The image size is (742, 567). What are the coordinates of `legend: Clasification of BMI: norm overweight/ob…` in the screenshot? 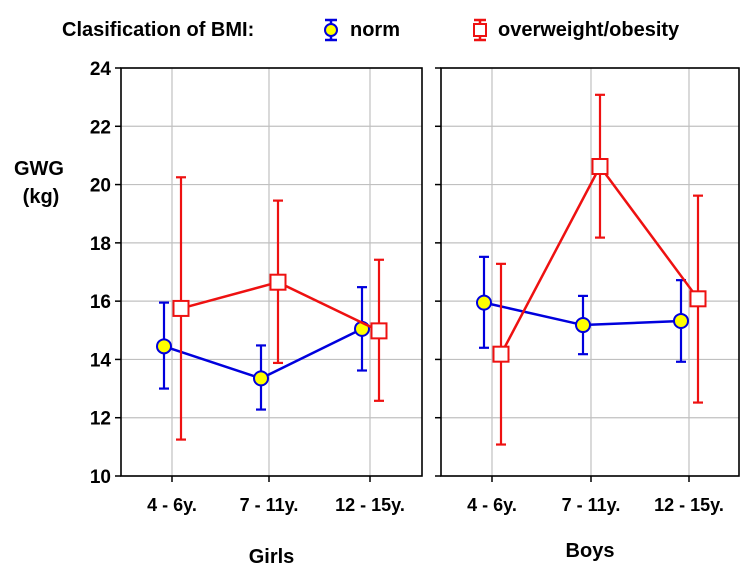 It's located at (371, 30).